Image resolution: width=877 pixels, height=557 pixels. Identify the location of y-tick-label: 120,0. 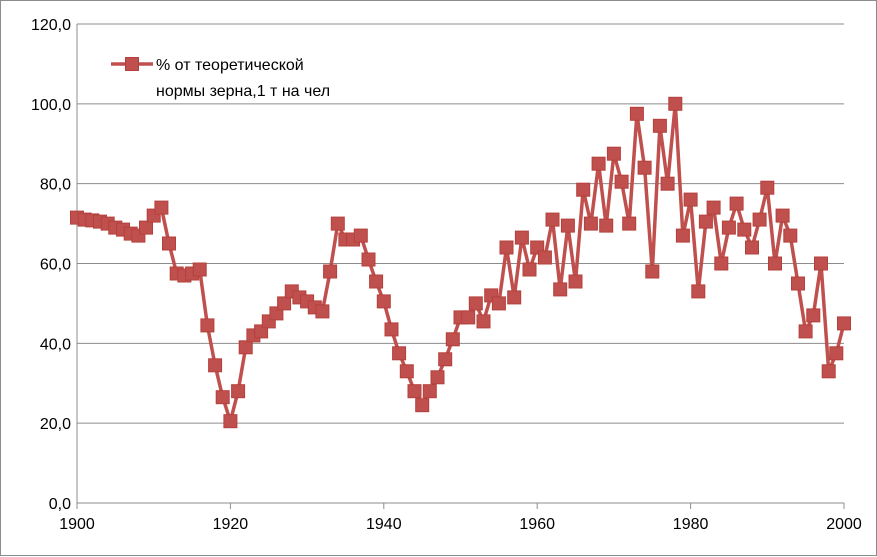
(51, 25).